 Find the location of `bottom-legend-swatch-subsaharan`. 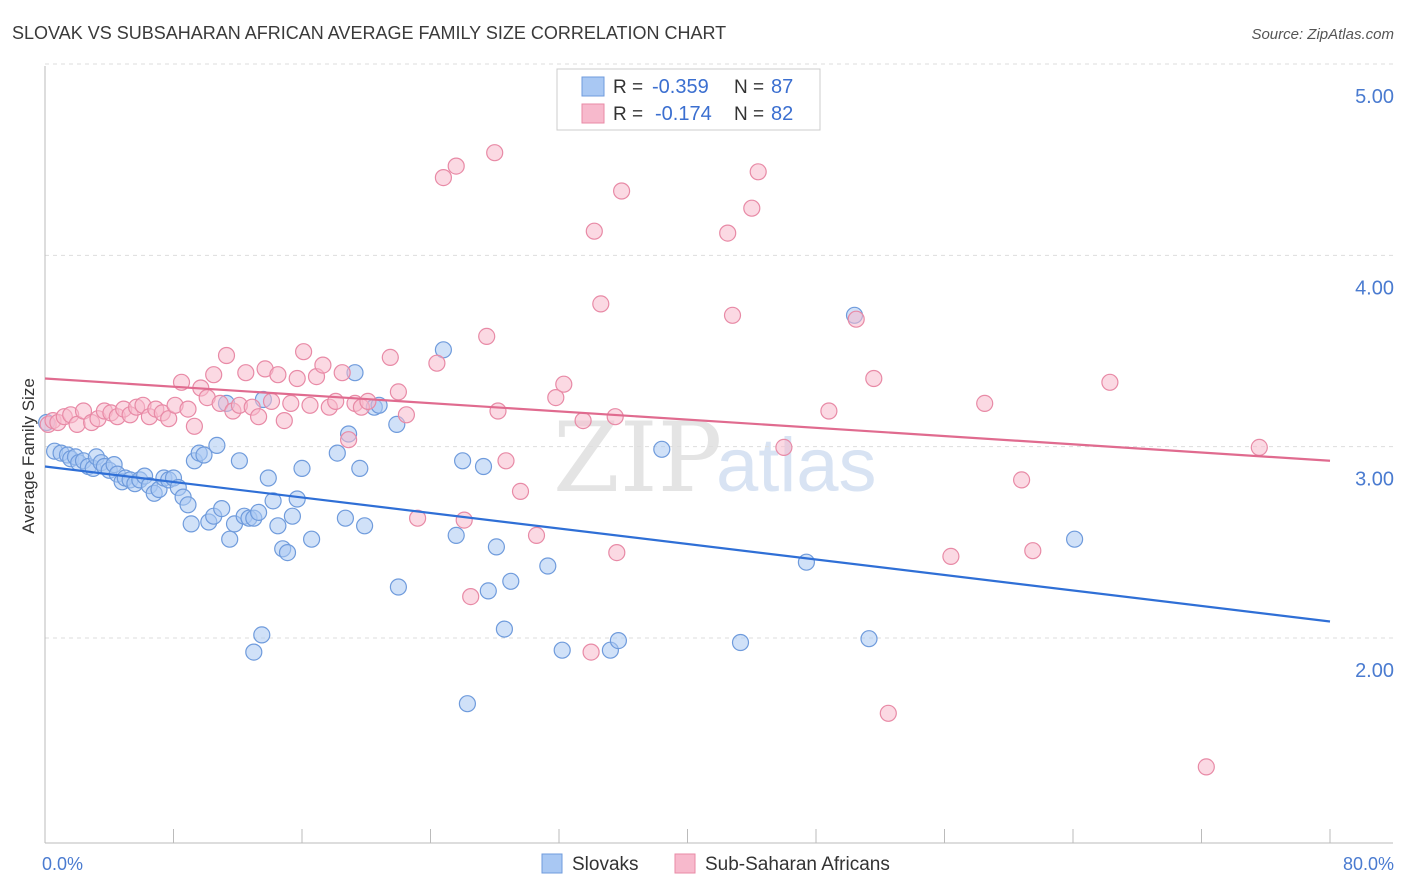

bottom-legend-swatch-subsaharan is located at coordinates (685, 863).